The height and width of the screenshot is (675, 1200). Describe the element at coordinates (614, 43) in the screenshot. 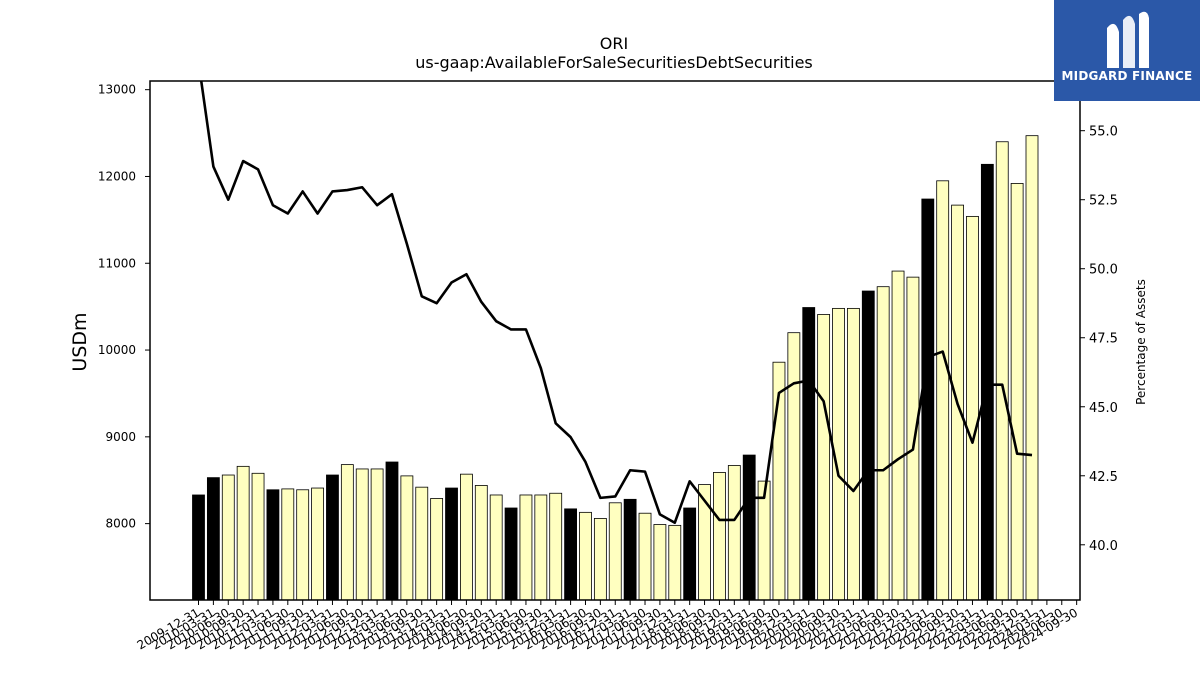

I see `chart-title: ORI` at that location.